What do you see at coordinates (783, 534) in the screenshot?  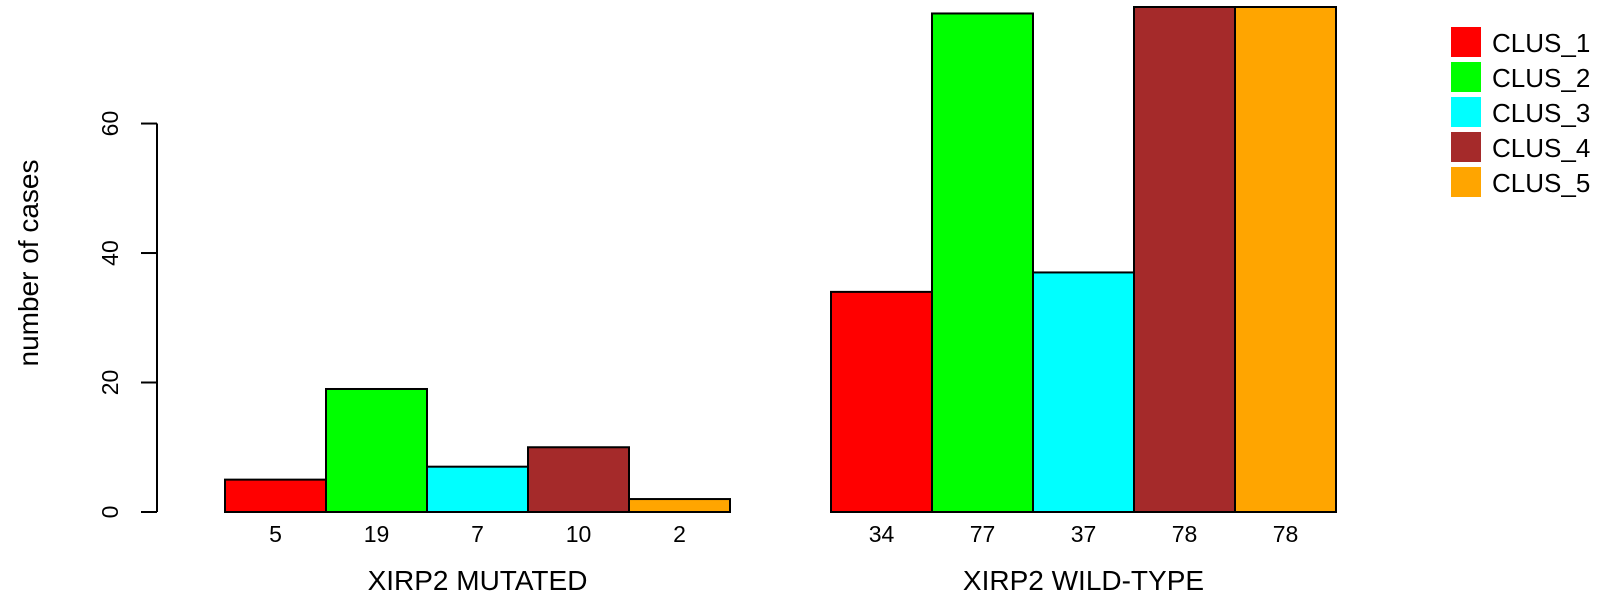 I see `bar-labels: 5 19 7 10 2 34 77 37 78 78` at bounding box center [783, 534].